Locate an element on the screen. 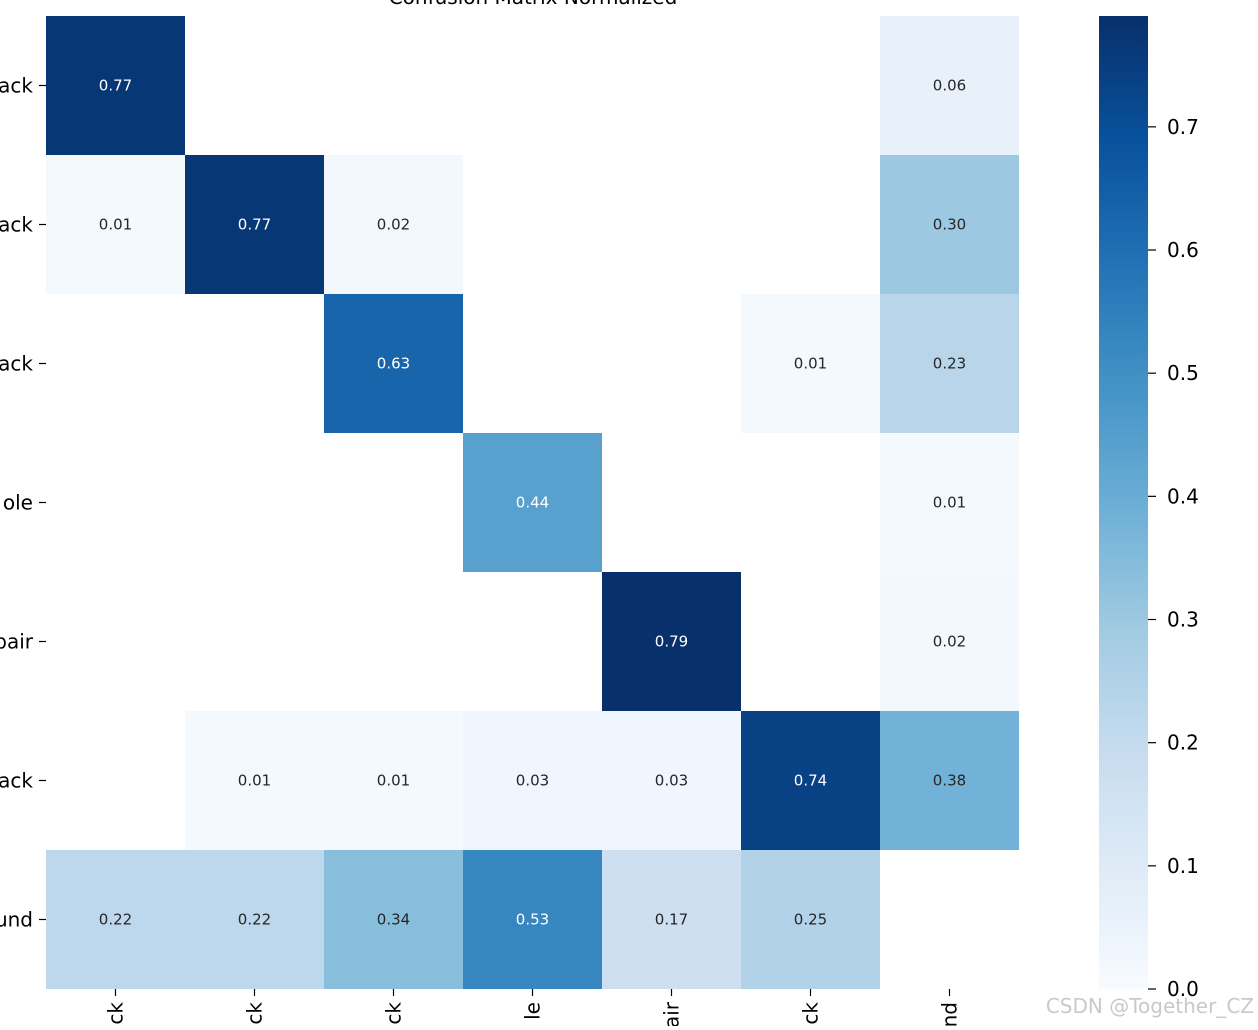 This screenshot has width=1258, height=1030. cell-value-label: 0.17 is located at coordinates (671, 920).